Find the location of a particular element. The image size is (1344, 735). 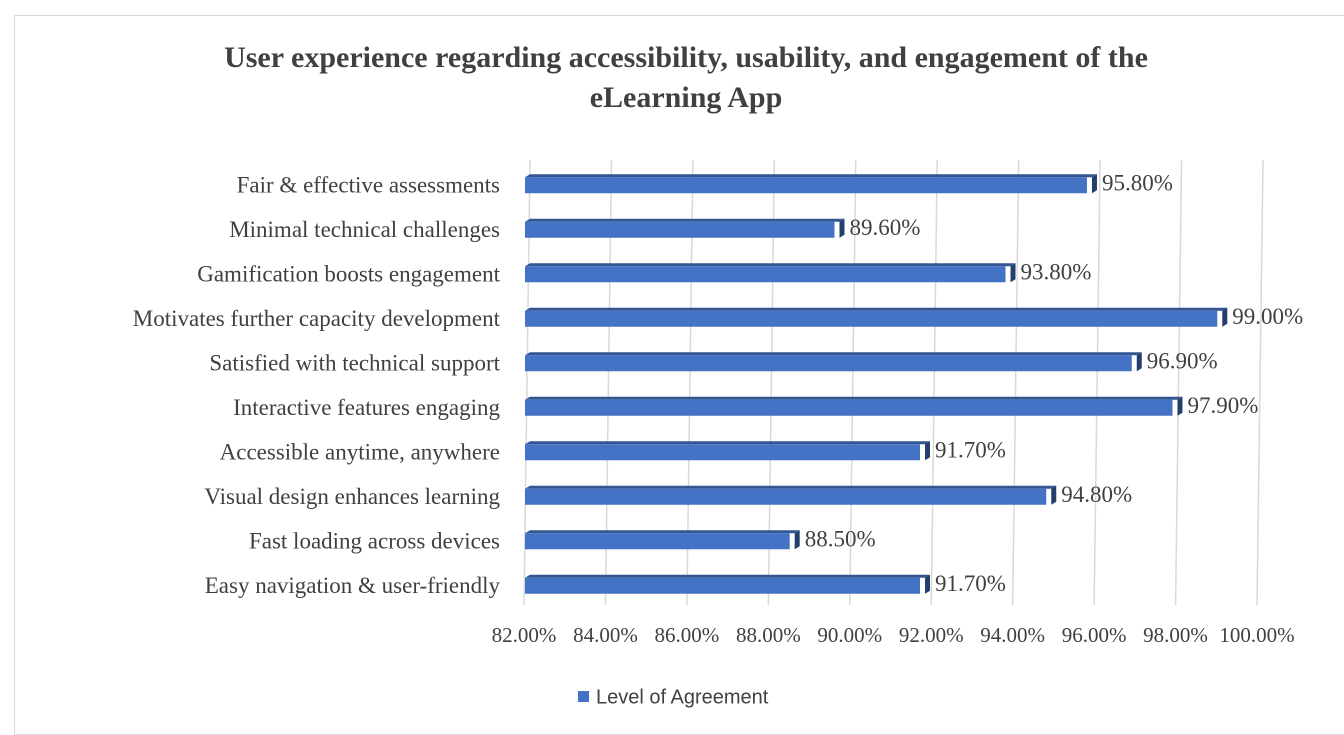

y-tick-label: Fast loading across devices is located at coordinates (374, 541).